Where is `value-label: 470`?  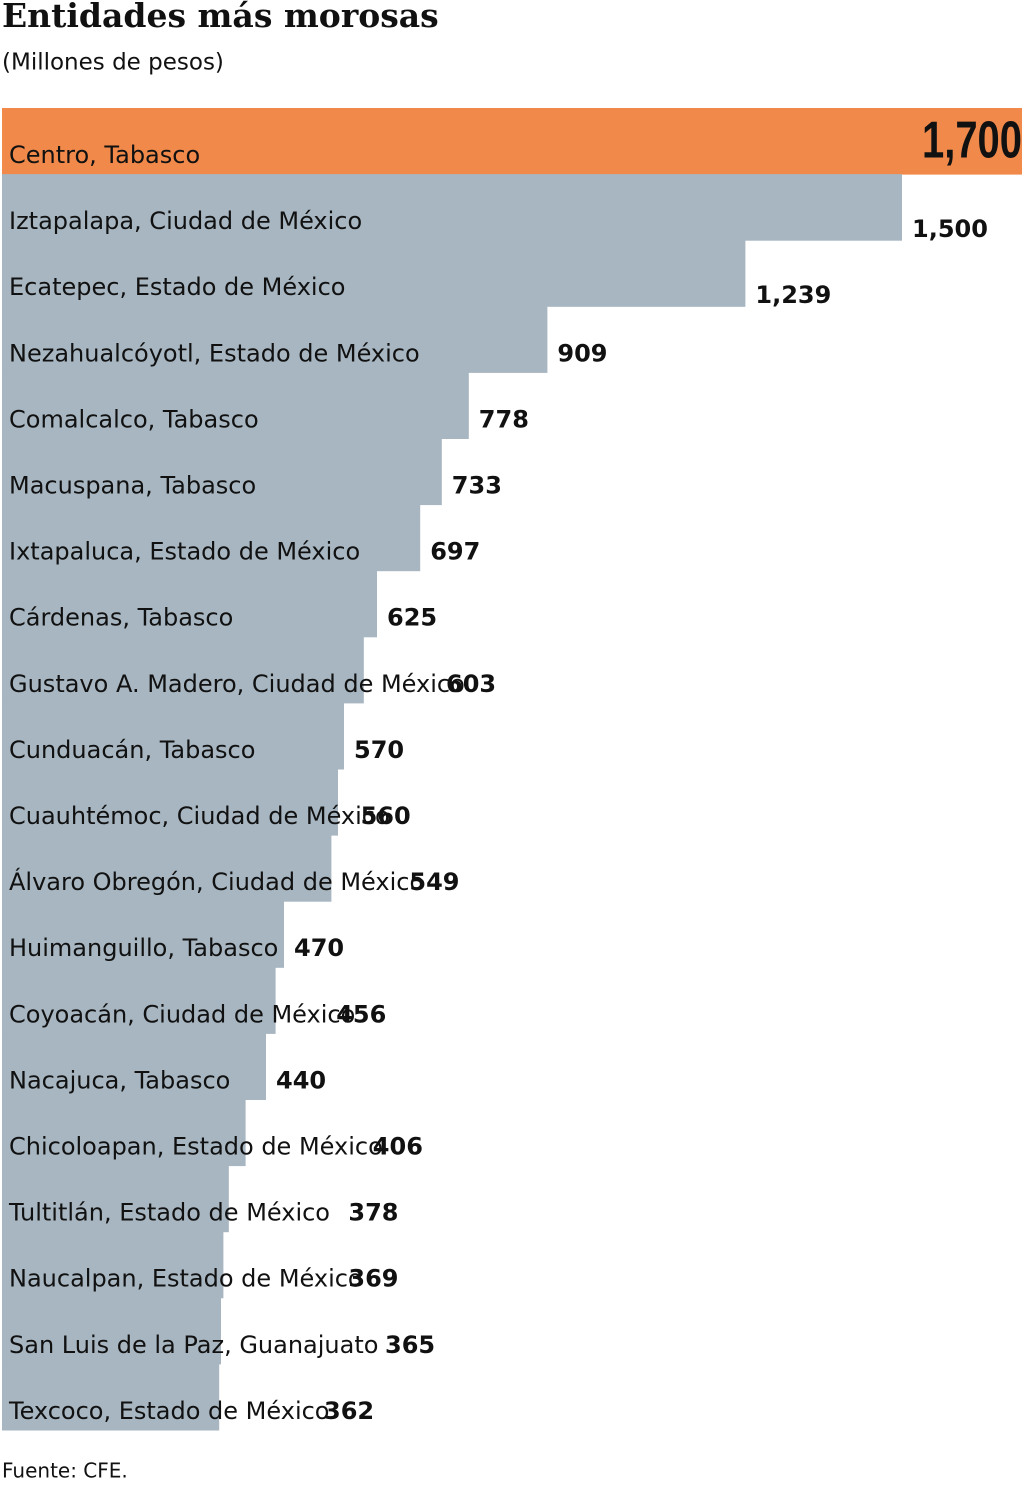 value-label: 470 is located at coordinates (319, 948).